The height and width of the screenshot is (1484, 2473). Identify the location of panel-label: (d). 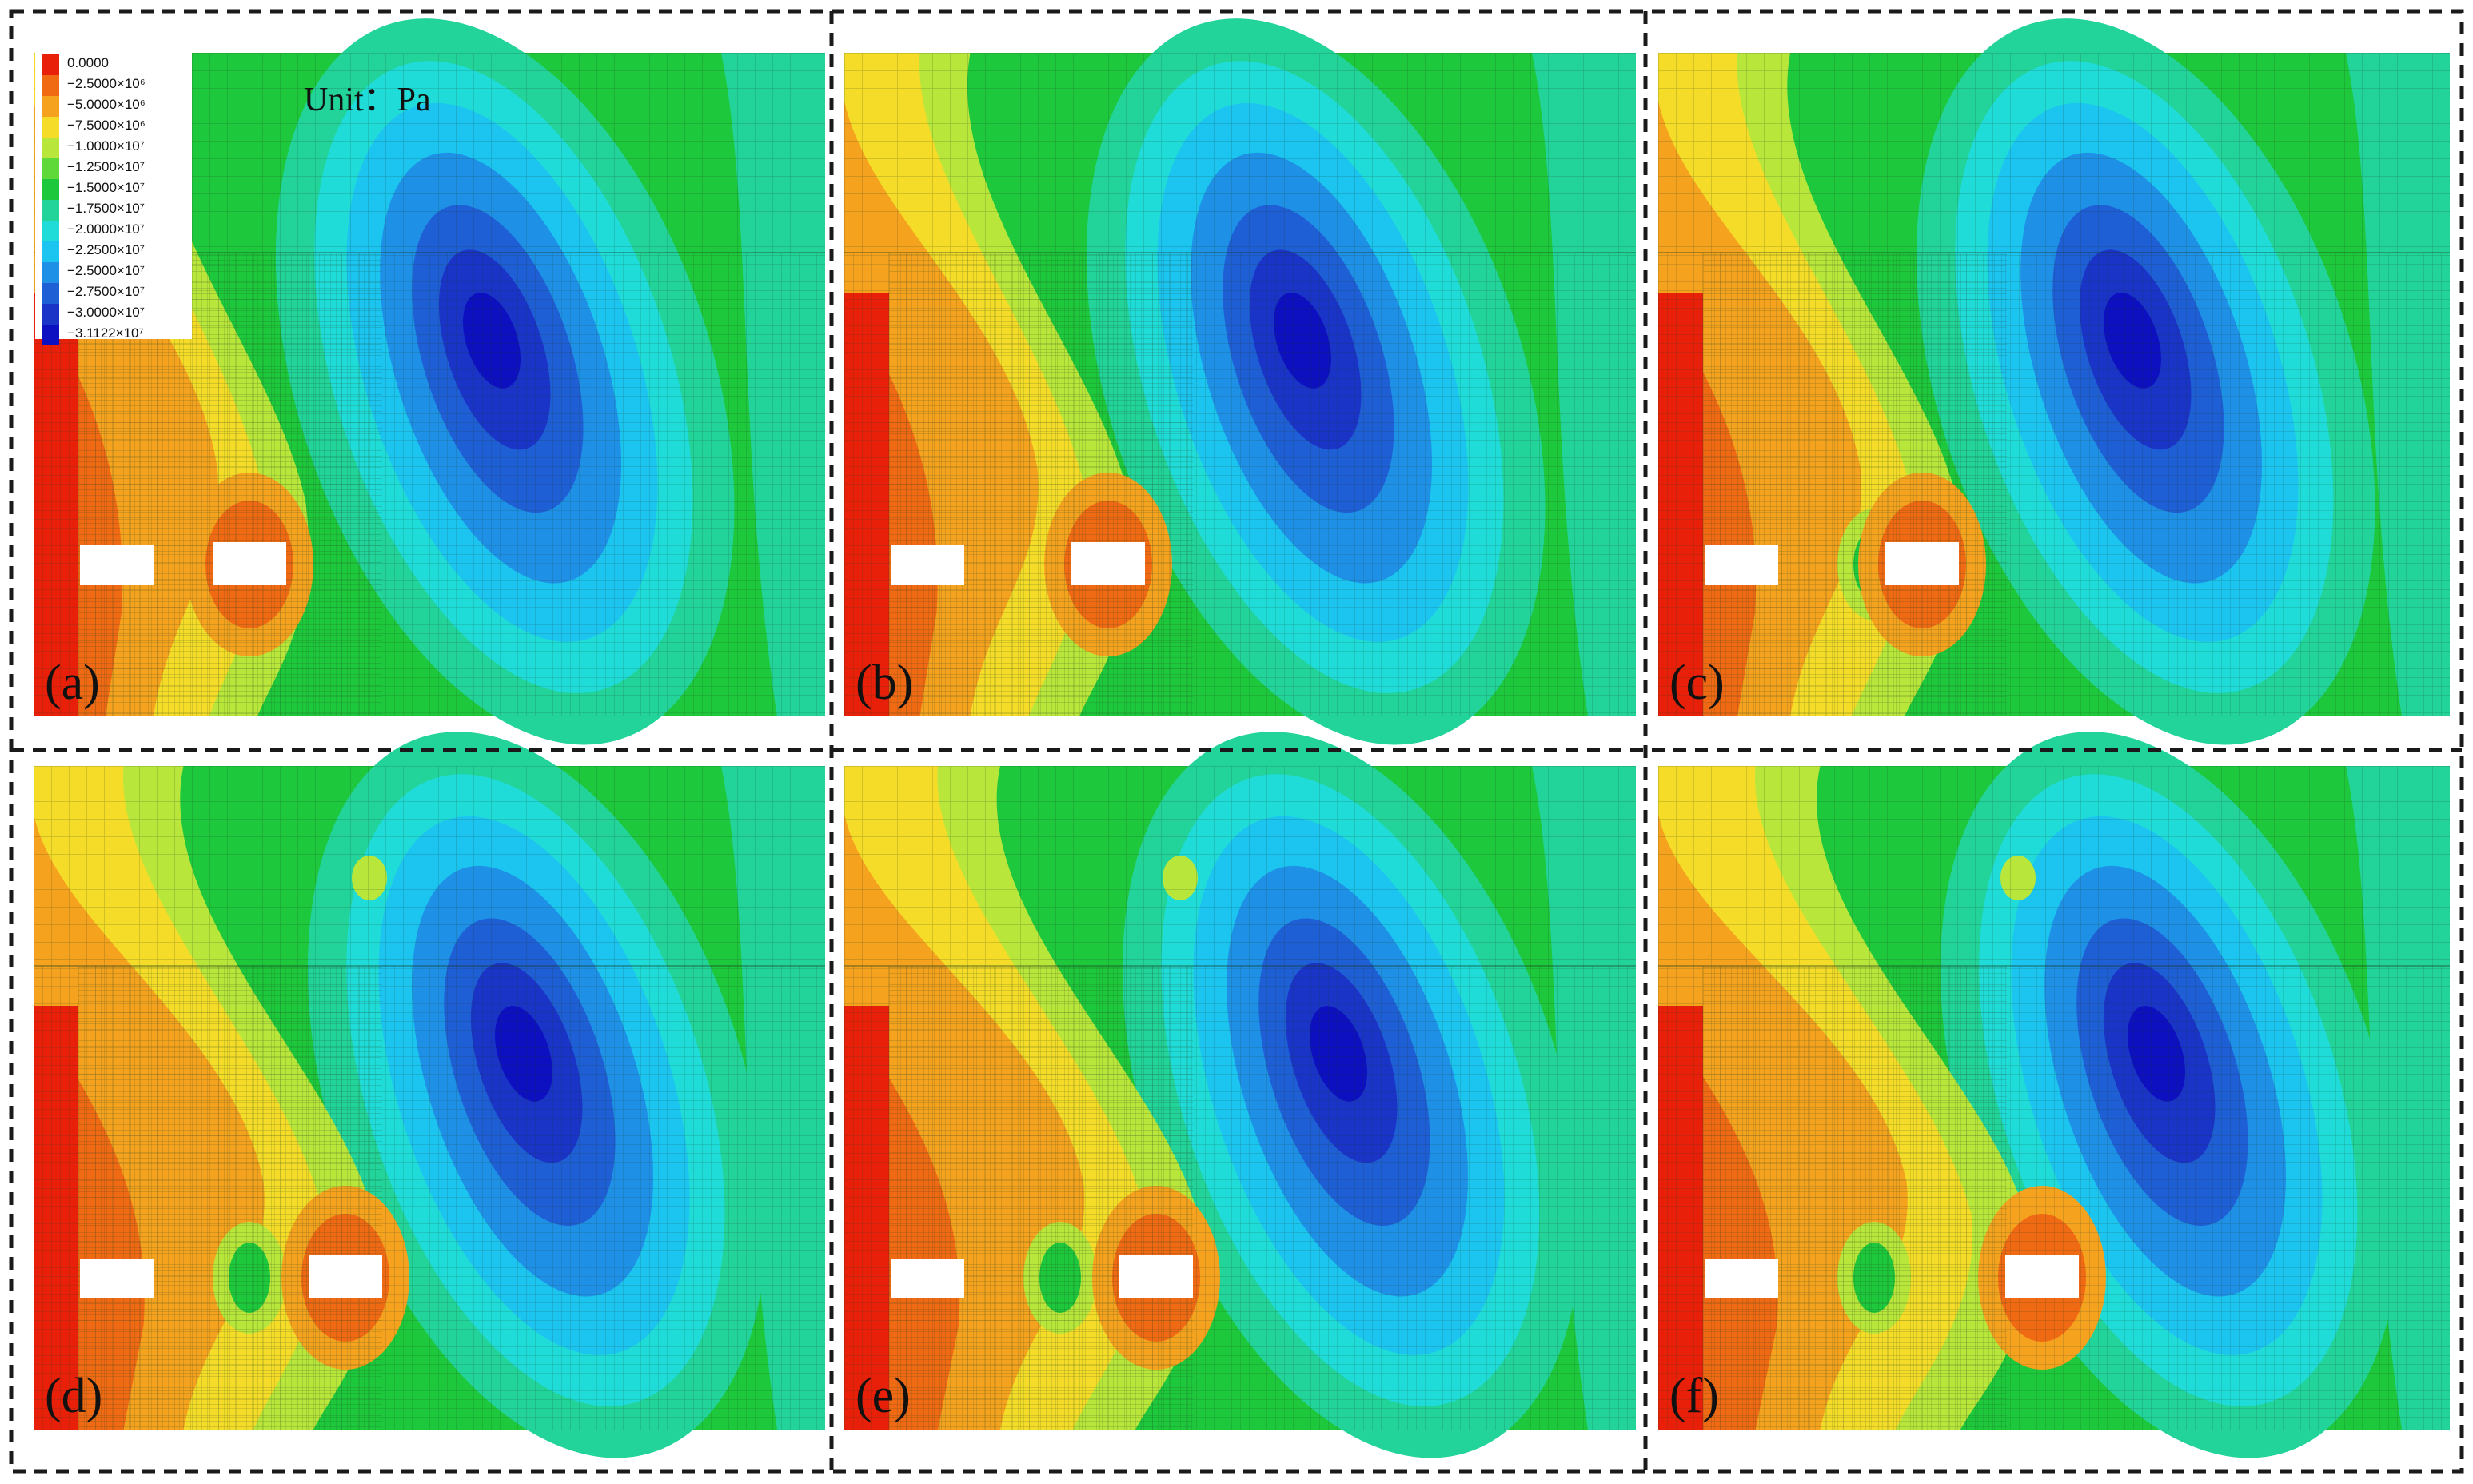
(74, 1396).